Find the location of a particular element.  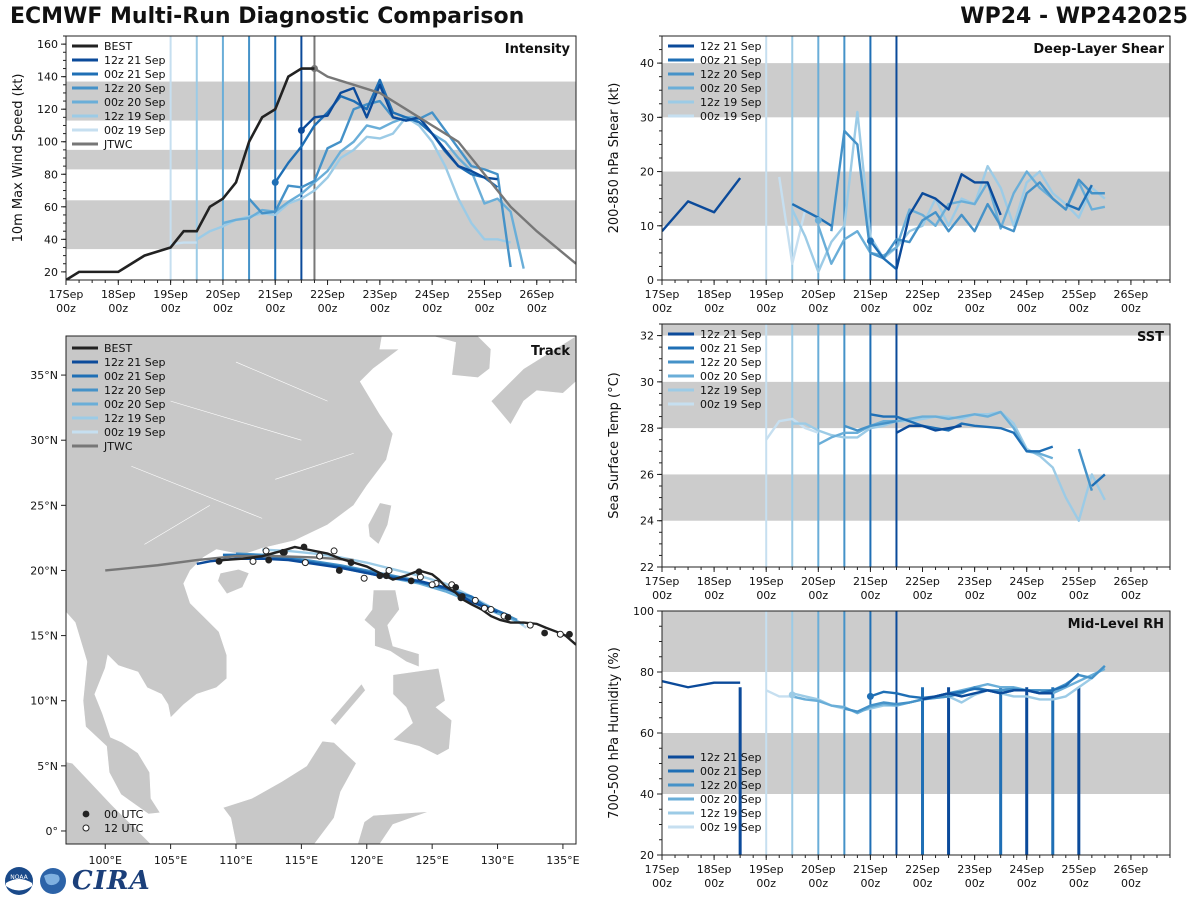

hainan is located at coordinates (233, 581).